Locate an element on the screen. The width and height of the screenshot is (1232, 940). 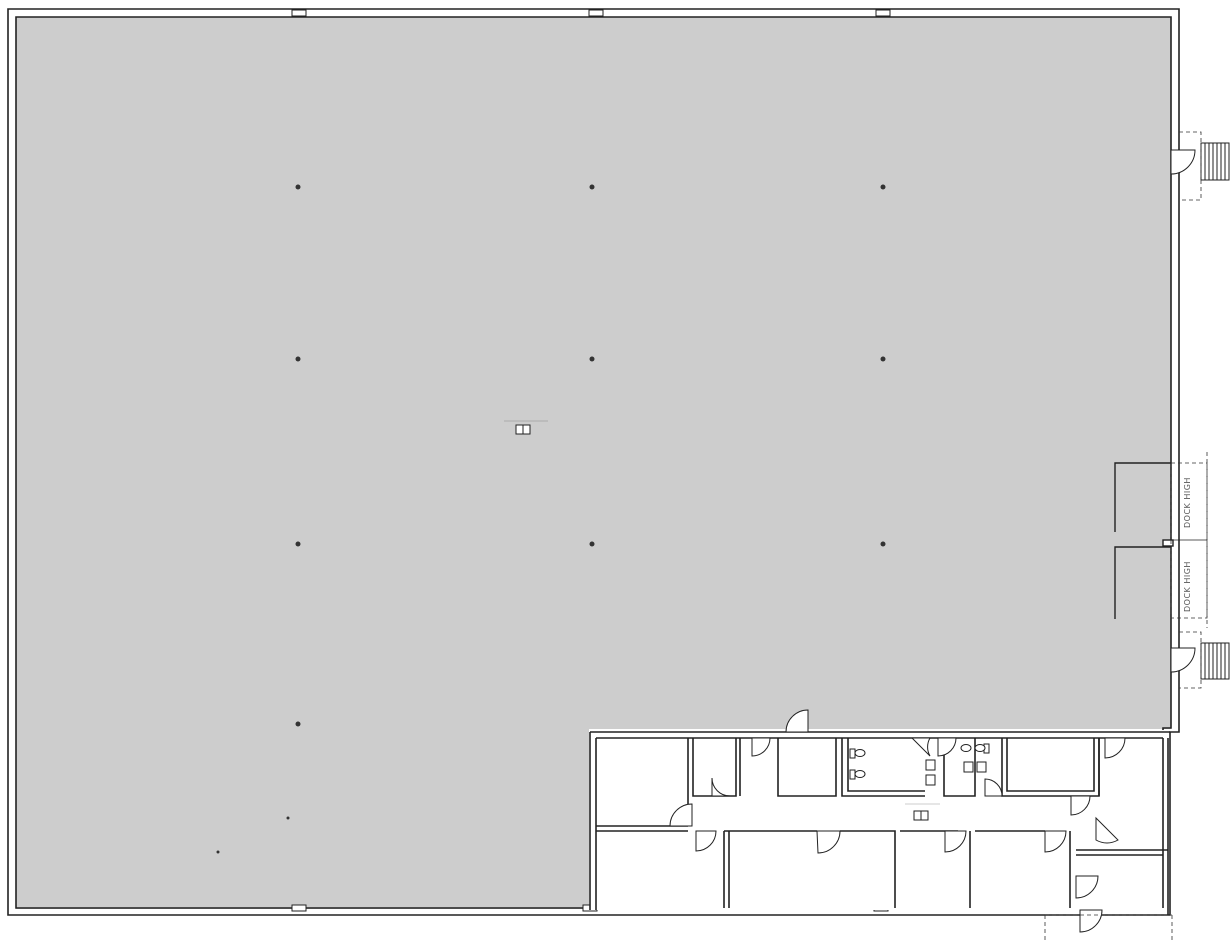
dock-high-label-upper: DOCK HIGH is located at coordinates (1187, 502).